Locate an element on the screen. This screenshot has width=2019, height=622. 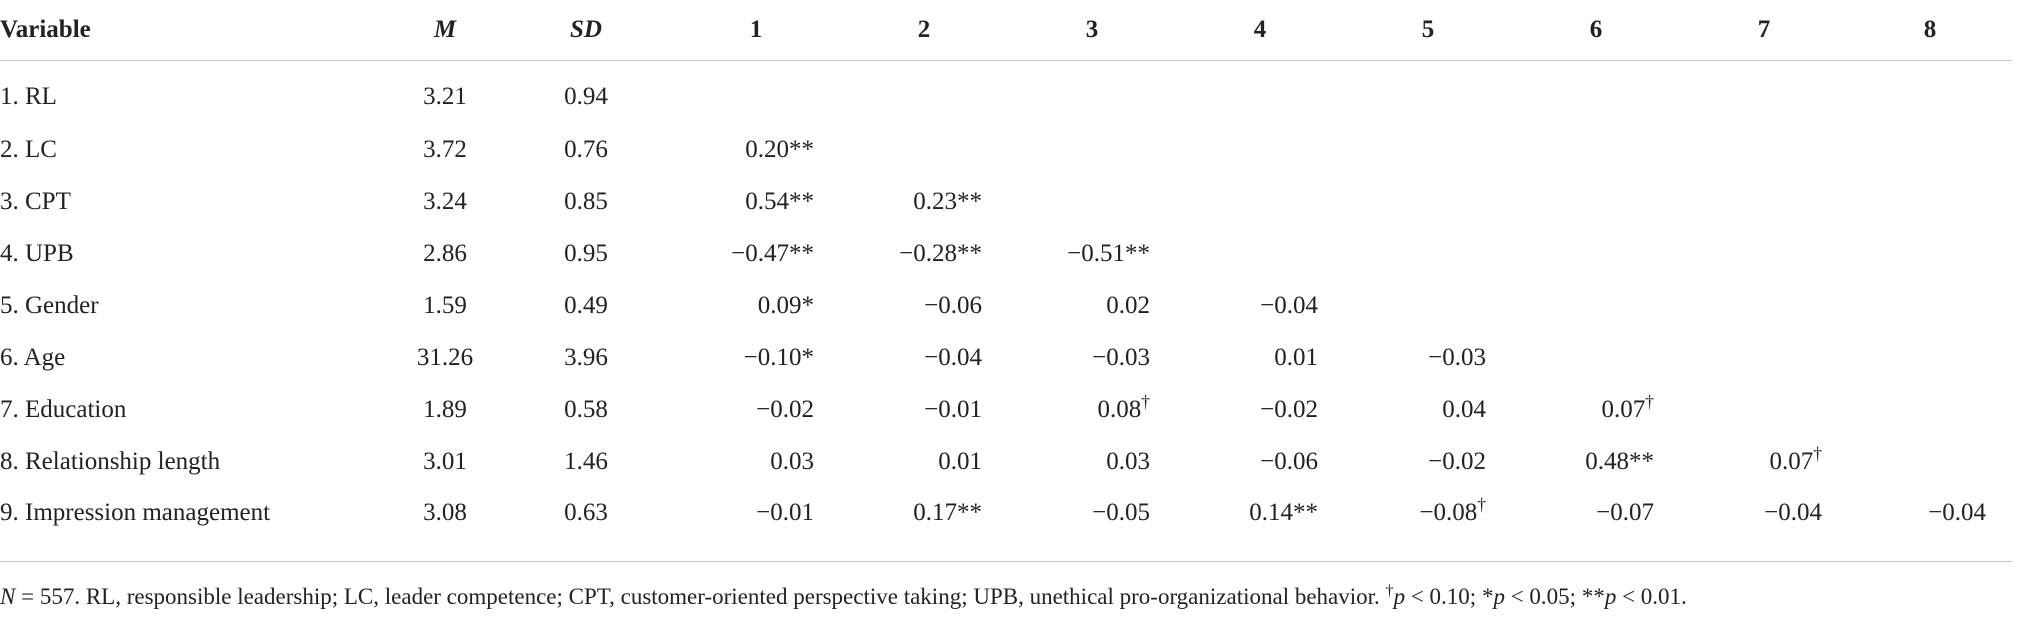
cell-mean: 31.26 is located at coordinates (445, 357).